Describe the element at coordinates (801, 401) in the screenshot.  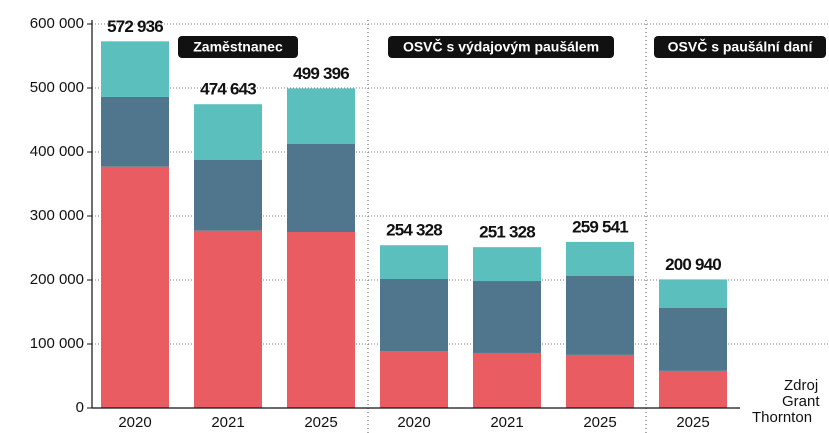
I see `source: Grant` at that location.